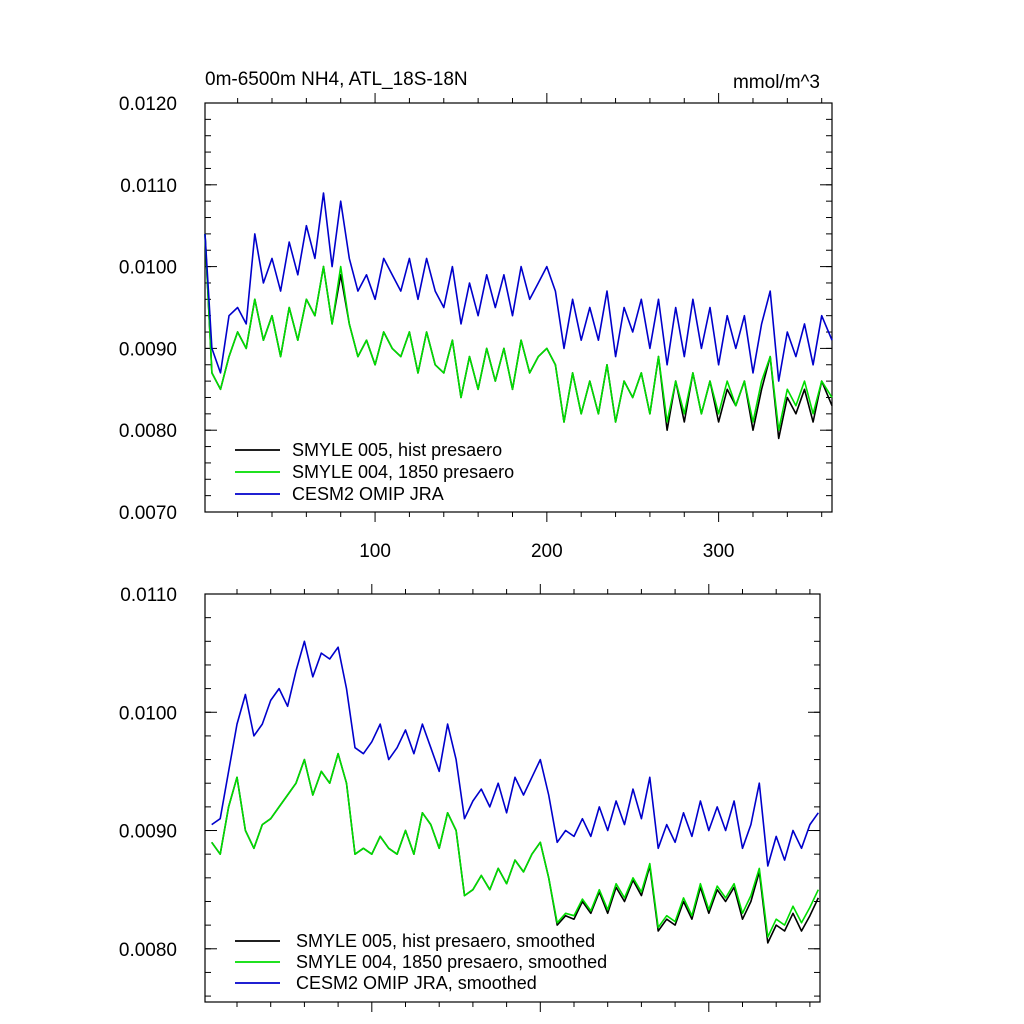 The width and height of the screenshot is (1024, 1024). I want to click on top-legend-label-2: SMYLE 004, 1850 presaero, so click(403, 472).